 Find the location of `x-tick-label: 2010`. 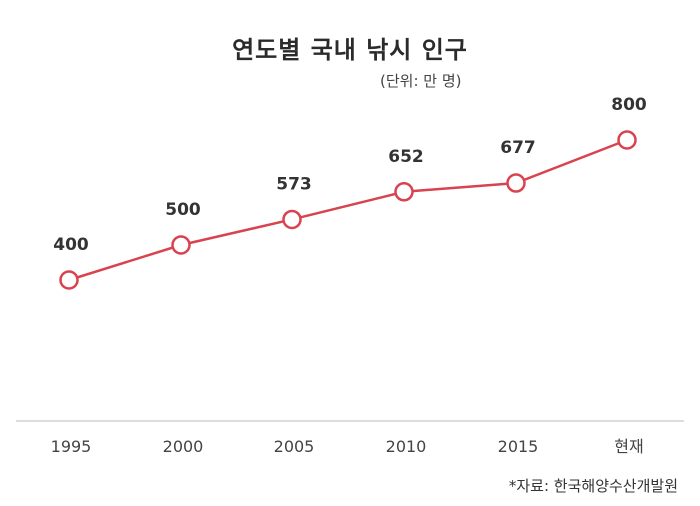

x-tick-label: 2010 is located at coordinates (406, 446).